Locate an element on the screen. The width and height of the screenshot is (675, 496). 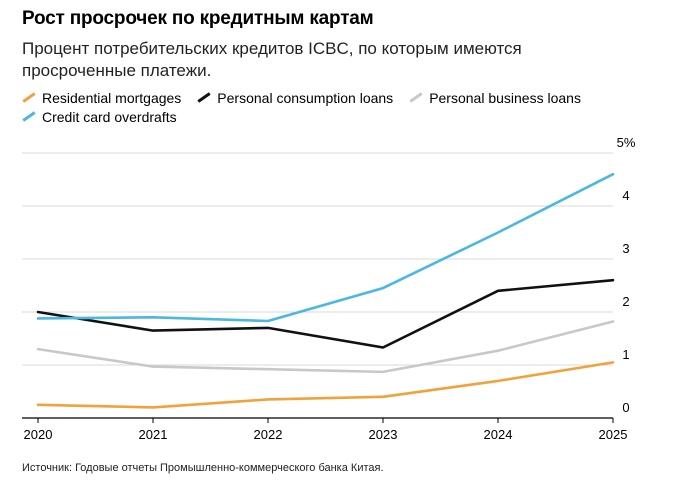
x-tick-label: 2020 is located at coordinates (38, 434).